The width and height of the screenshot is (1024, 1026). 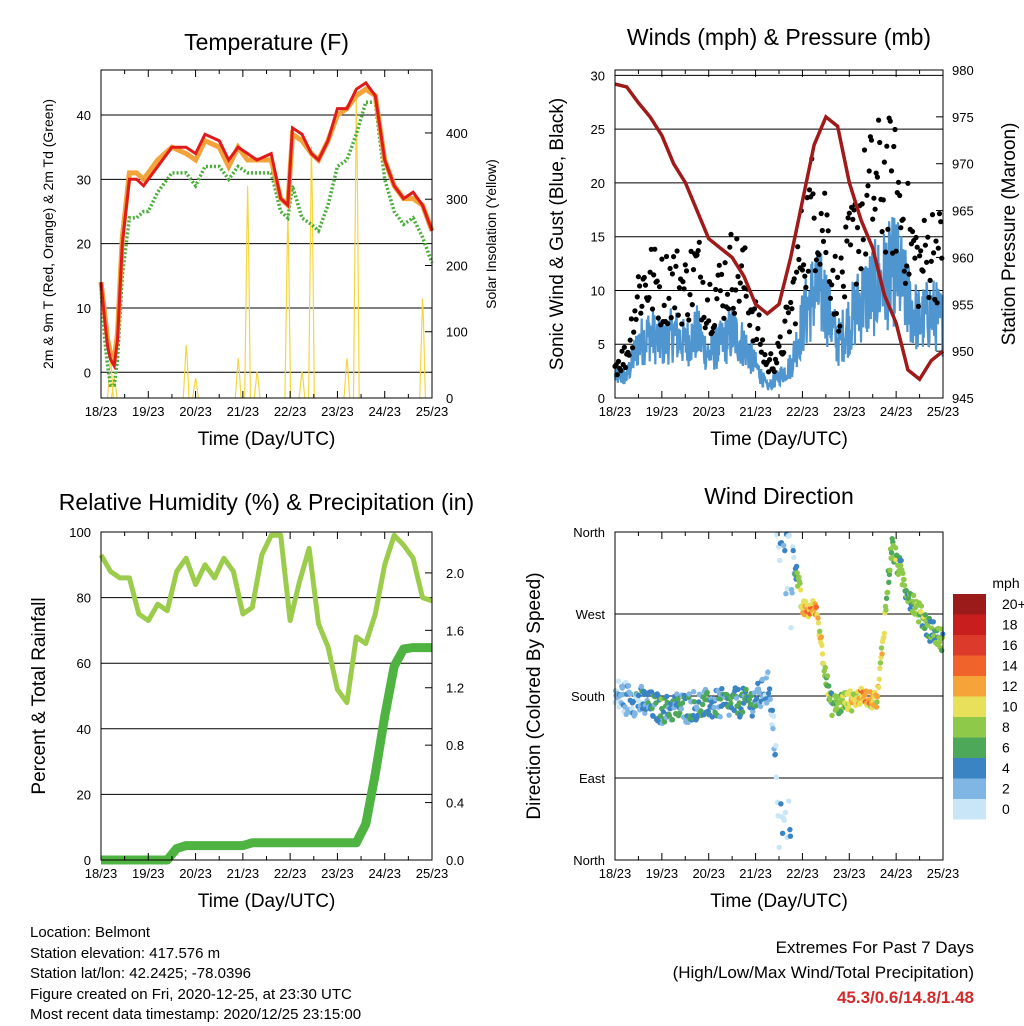 I want to click on temp-xtick-label: 21/23, so click(x=243, y=411).